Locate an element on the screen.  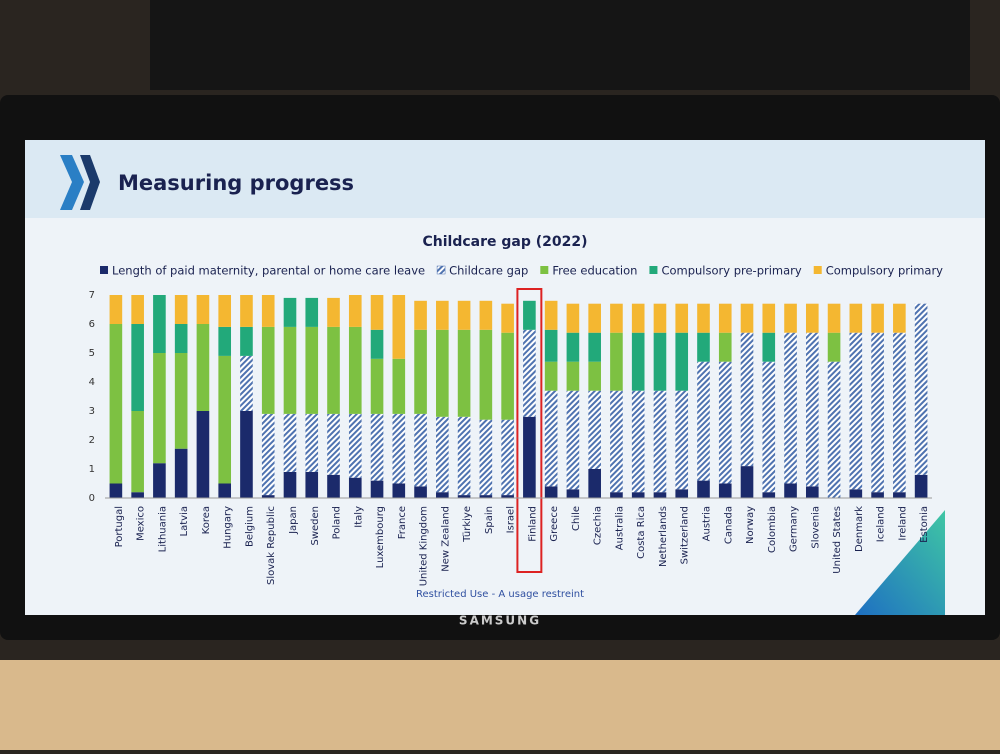
highlight-box is located at coordinates (529, 430).